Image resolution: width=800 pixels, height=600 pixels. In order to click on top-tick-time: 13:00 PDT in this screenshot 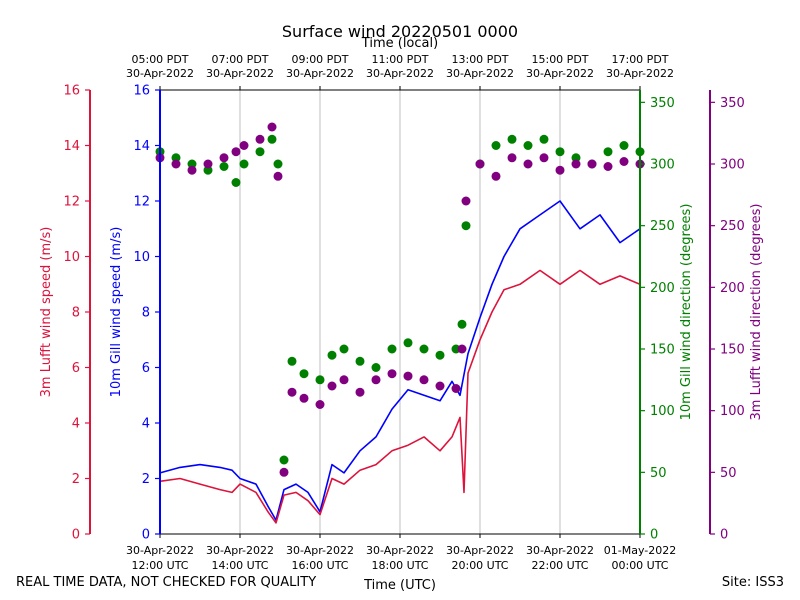, I will do `click(479, 59)`.